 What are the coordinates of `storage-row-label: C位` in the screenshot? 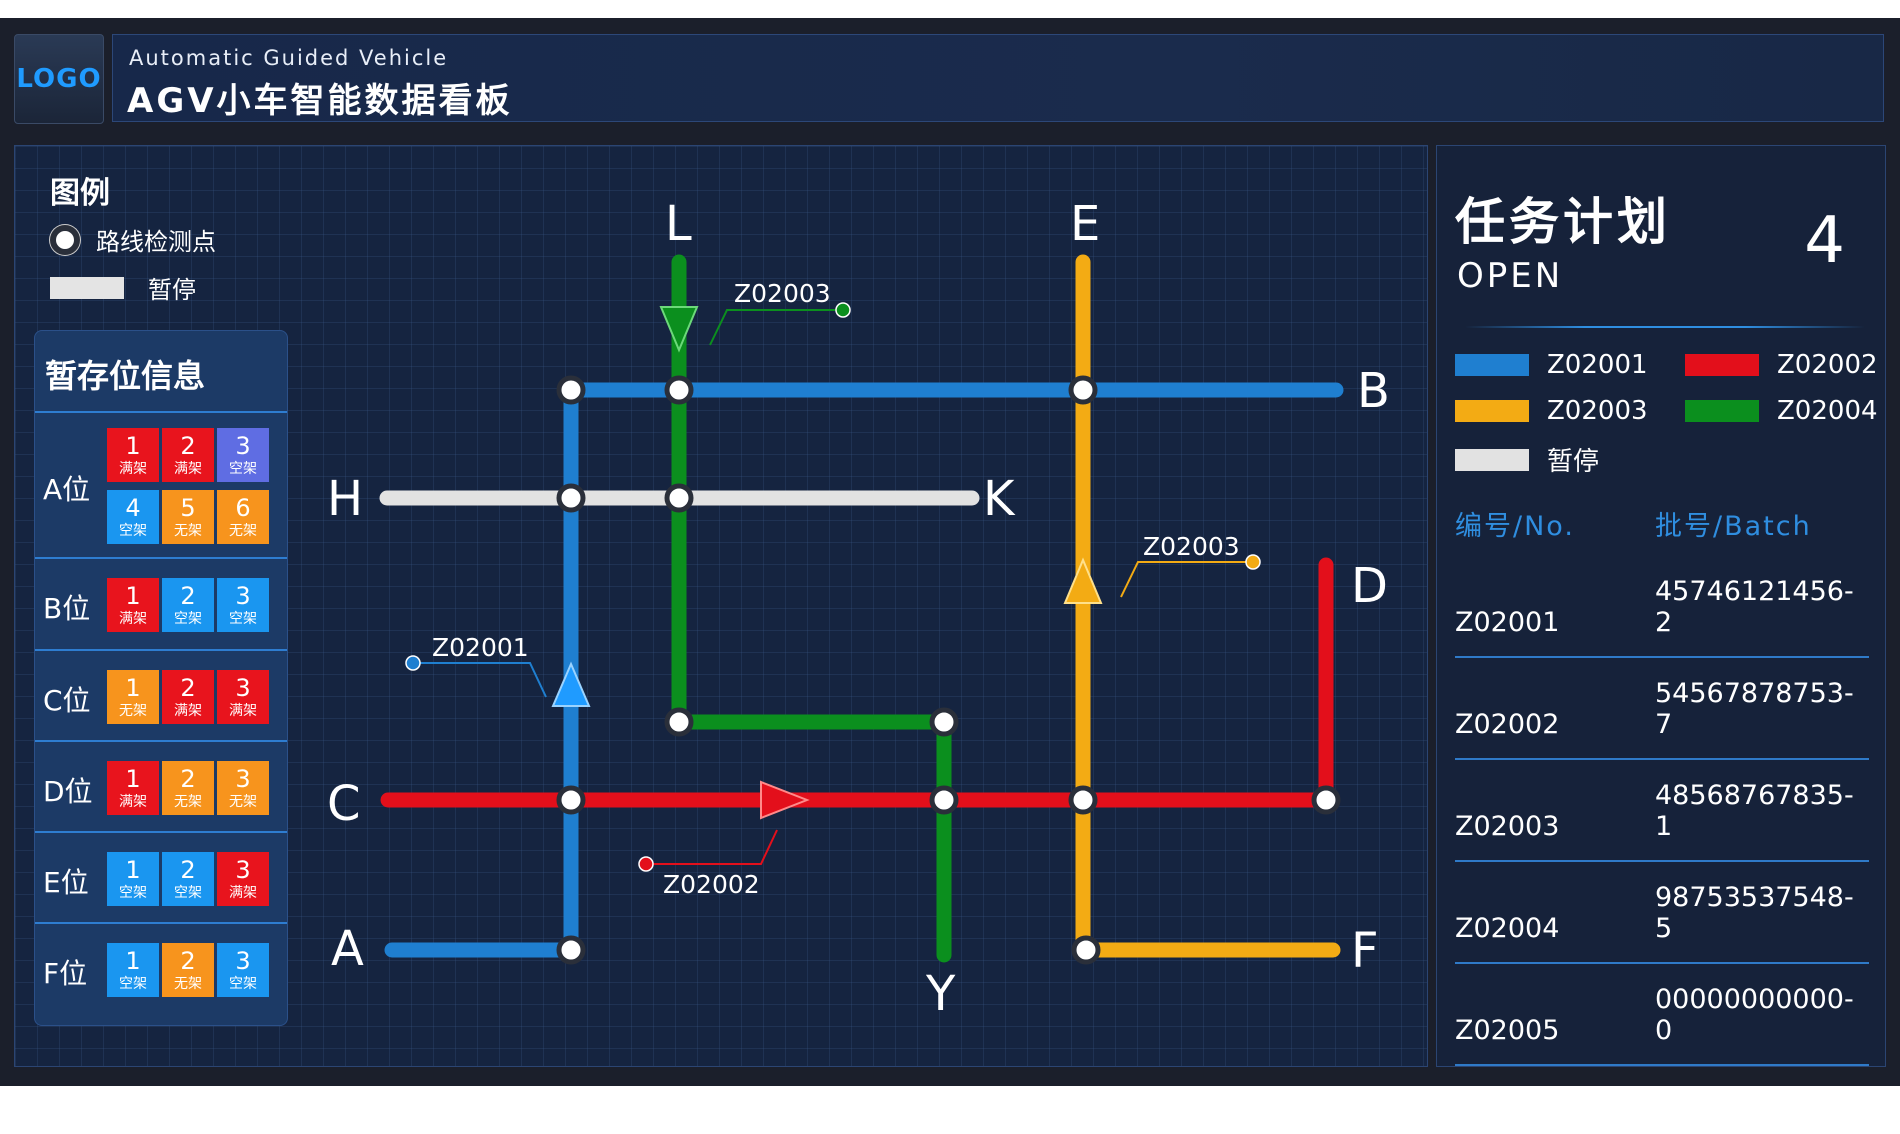 It's located at (67, 700).